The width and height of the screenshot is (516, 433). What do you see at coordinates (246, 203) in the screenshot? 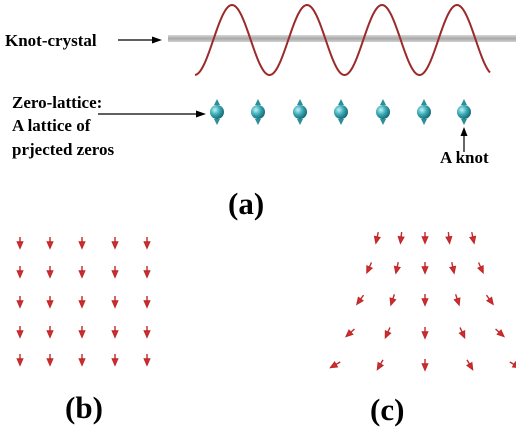
I see `caption: (a)` at bounding box center [246, 203].